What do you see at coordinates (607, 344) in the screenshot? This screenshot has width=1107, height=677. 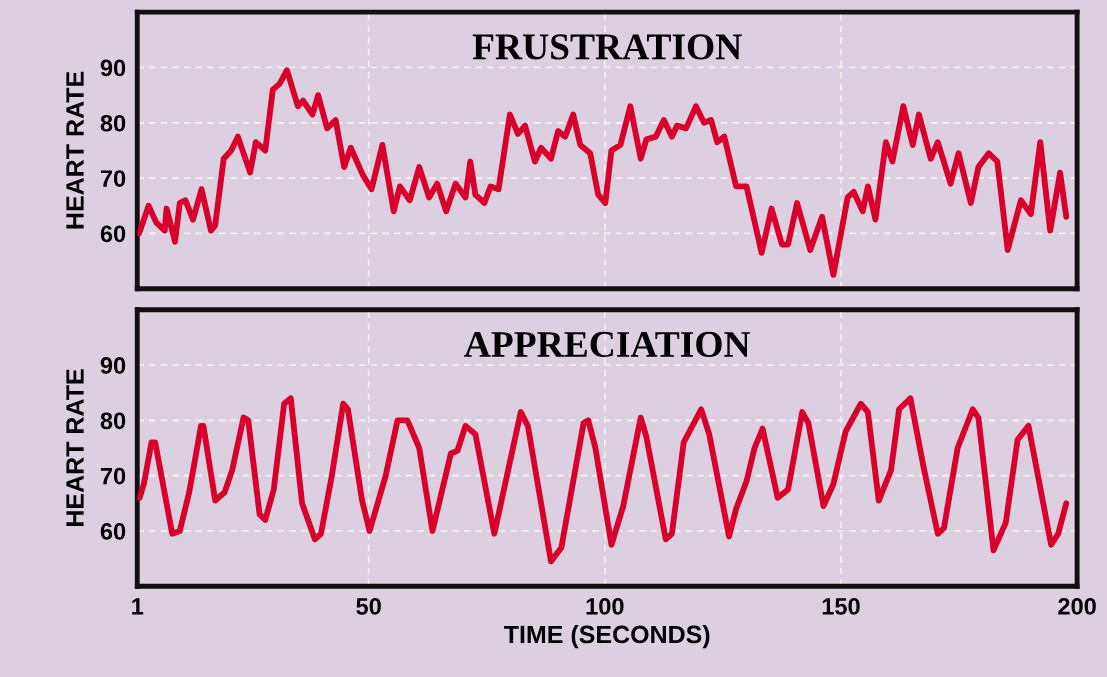 I see `chart-title: APPRECIATION` at bounding box center [607, 344].